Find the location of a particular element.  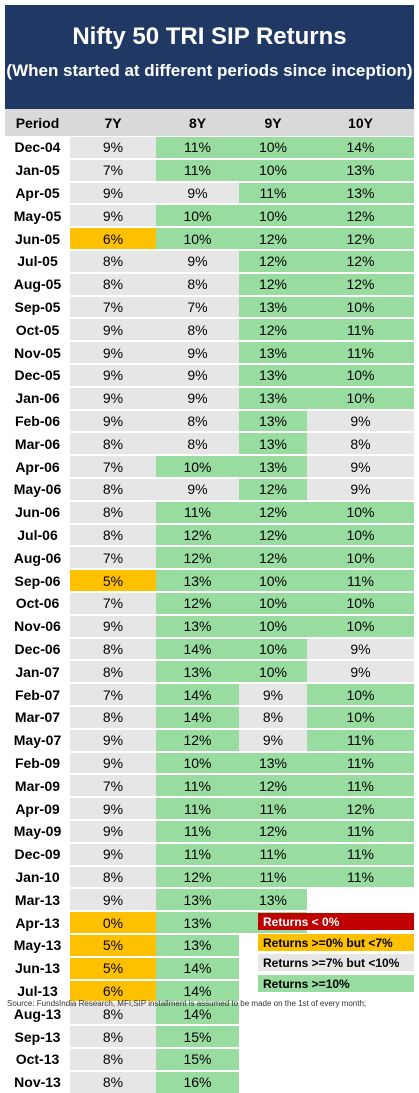

period-label: Jan-05 is located at coordinates (37, 170).